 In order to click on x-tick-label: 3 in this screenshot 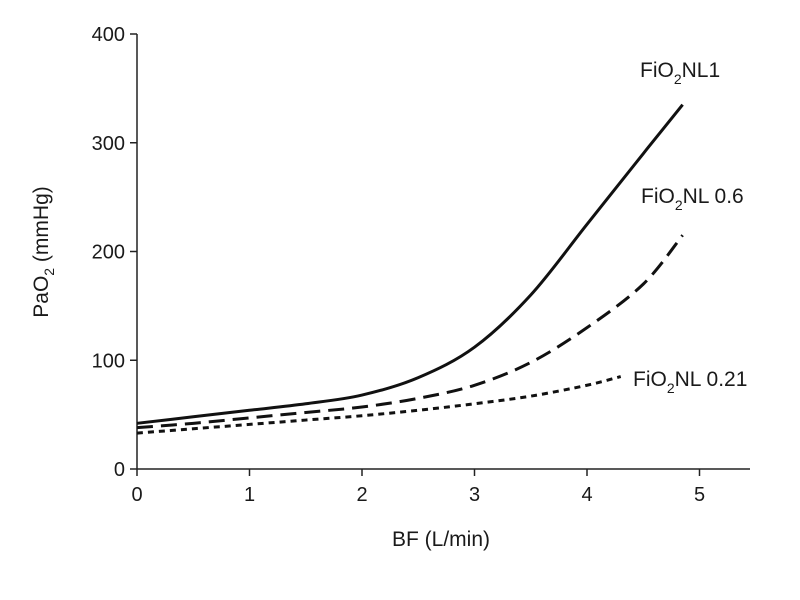, I will do `click(474, 495)`.